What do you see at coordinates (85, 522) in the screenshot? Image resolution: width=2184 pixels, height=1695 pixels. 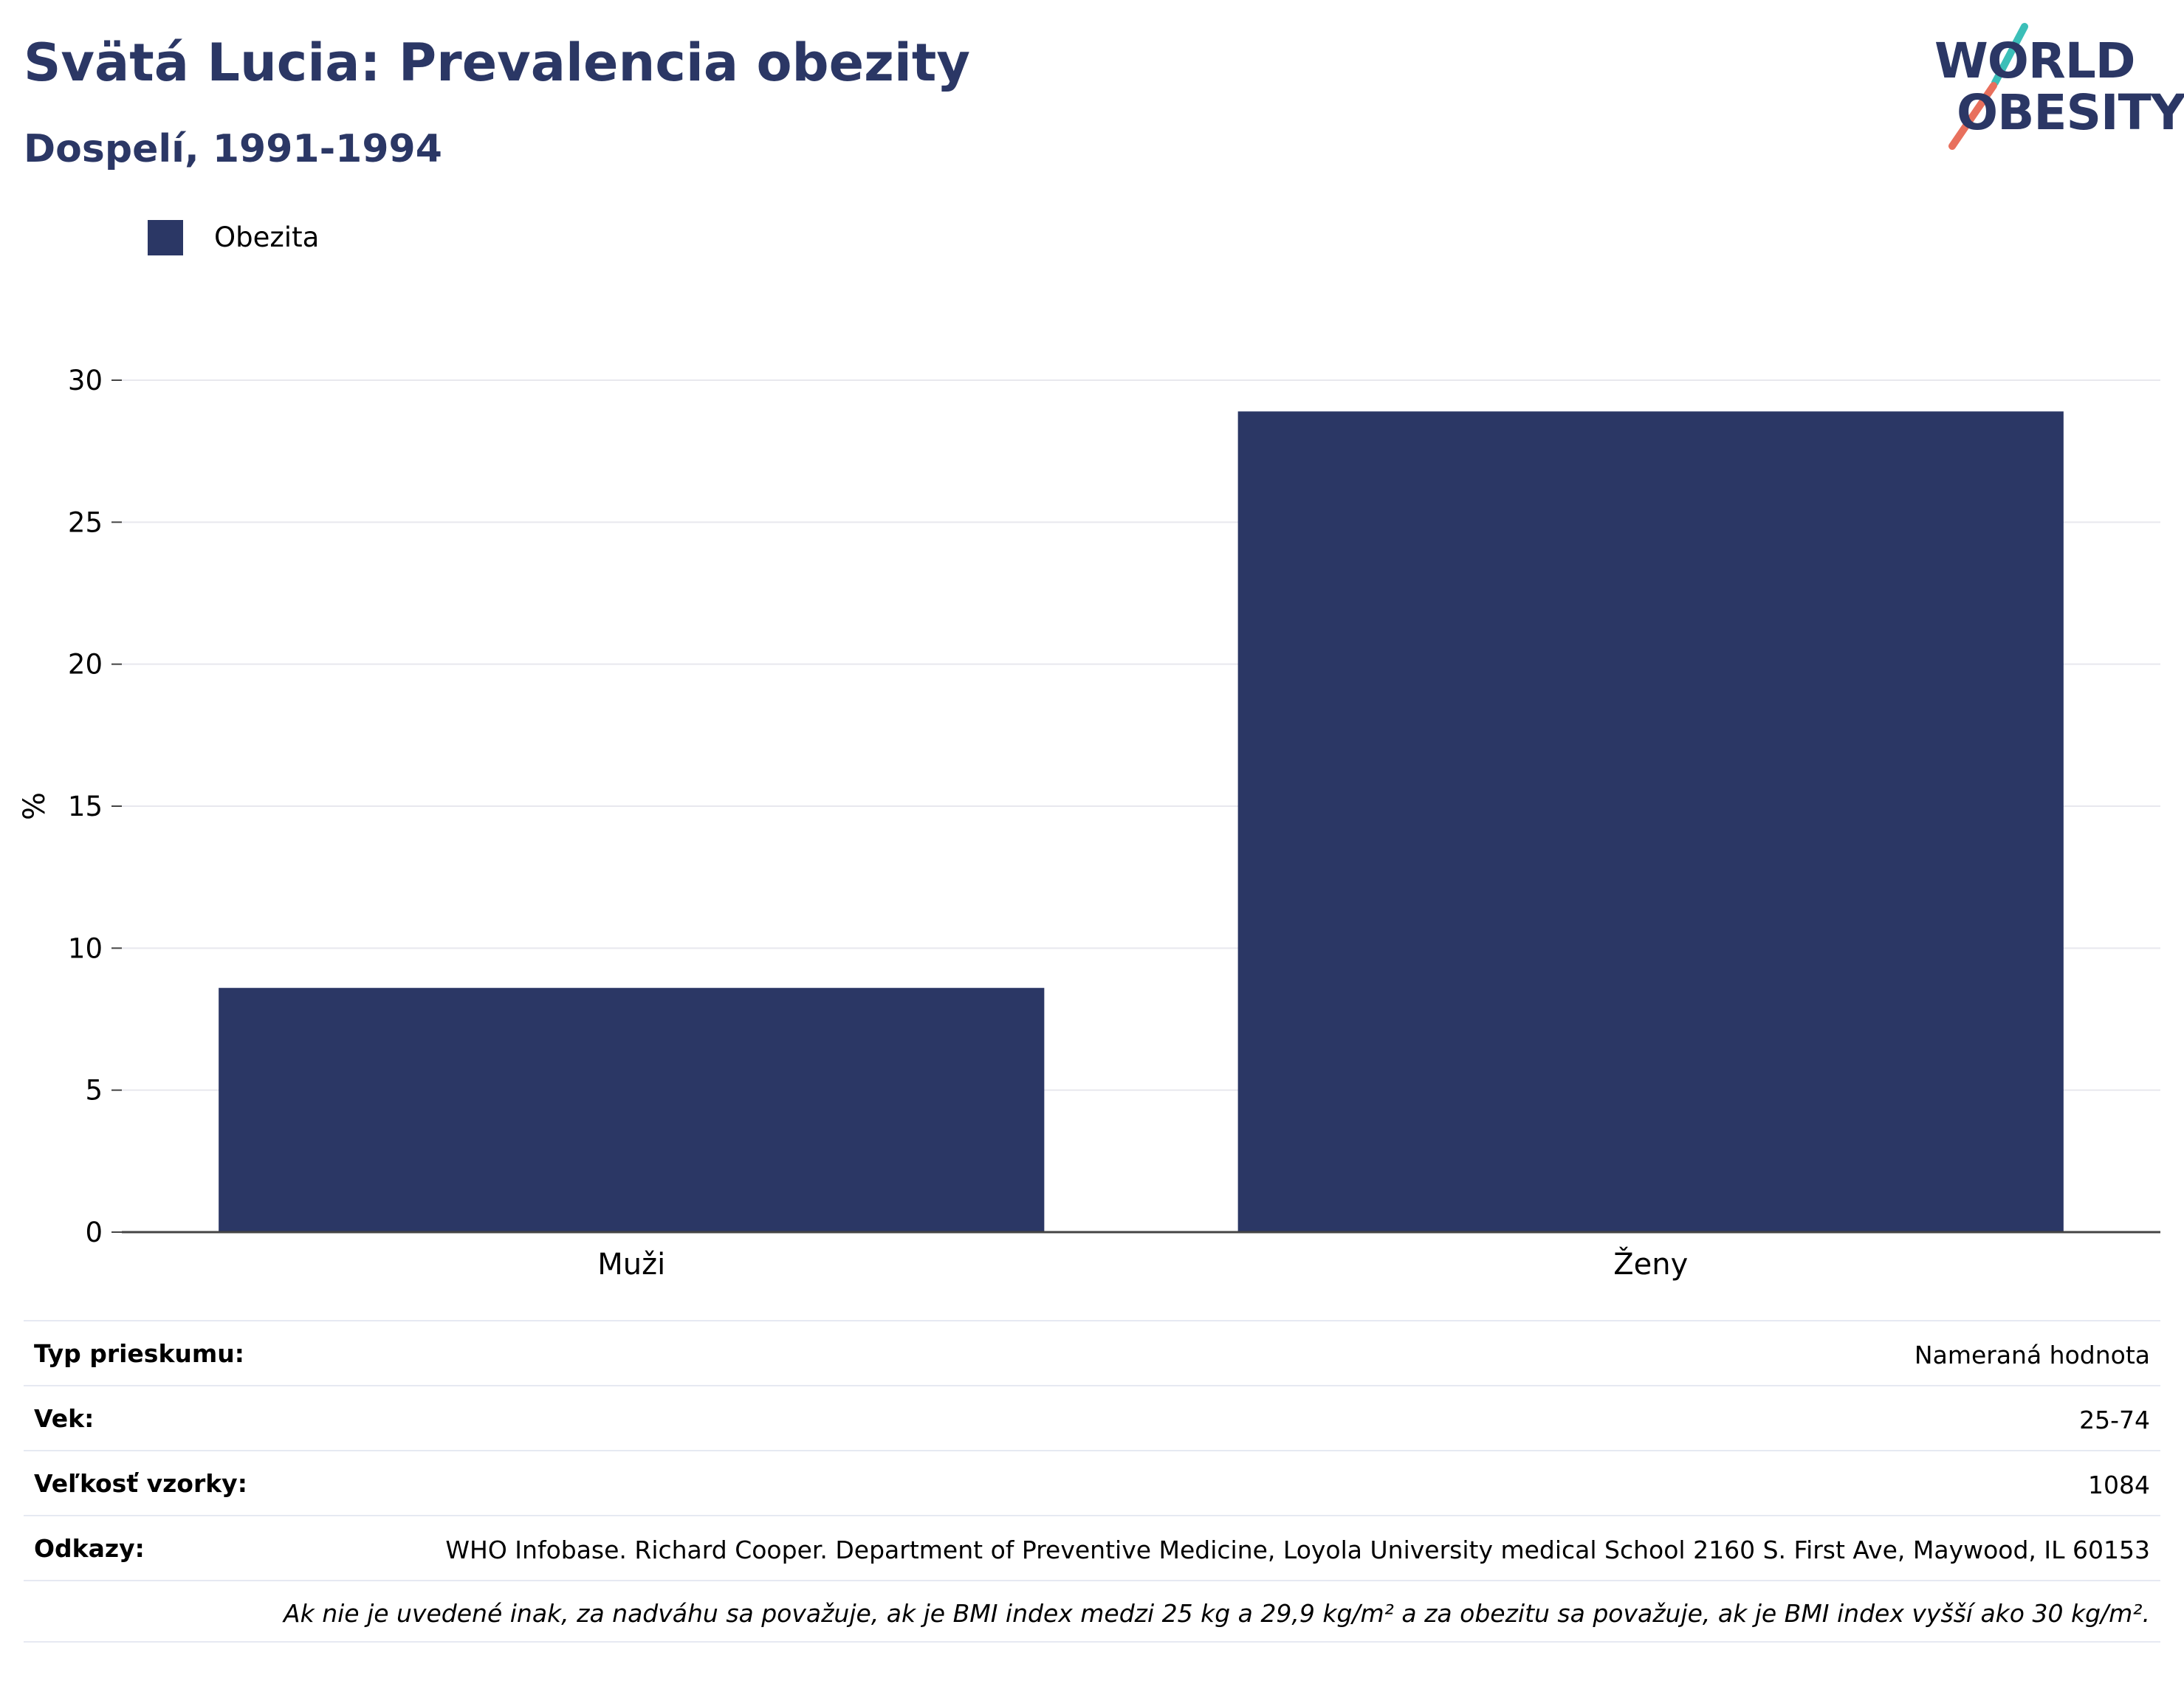 I see `y-tick-label: 25` at bounding box center [85, 522].